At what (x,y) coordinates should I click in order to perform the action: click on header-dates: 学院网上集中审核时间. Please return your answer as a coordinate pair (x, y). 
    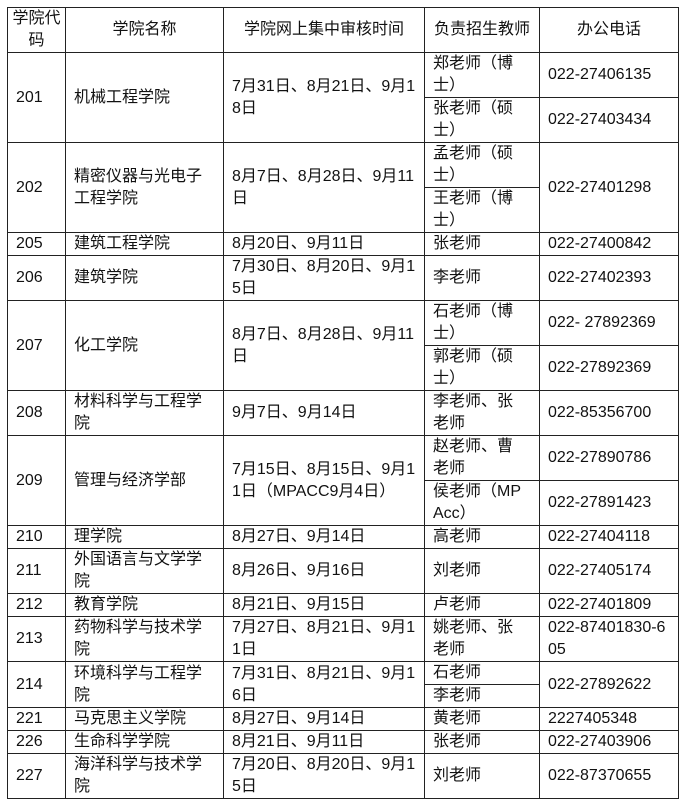
    Looking at the image, I should click on (324, 30).